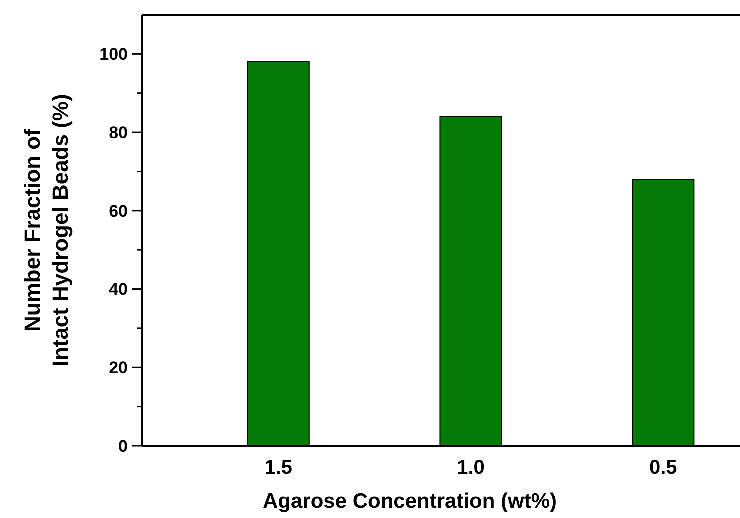 This screenshot has width=740, height=518. I want to click on x-tick-label: 0.5, so click(663, 468).